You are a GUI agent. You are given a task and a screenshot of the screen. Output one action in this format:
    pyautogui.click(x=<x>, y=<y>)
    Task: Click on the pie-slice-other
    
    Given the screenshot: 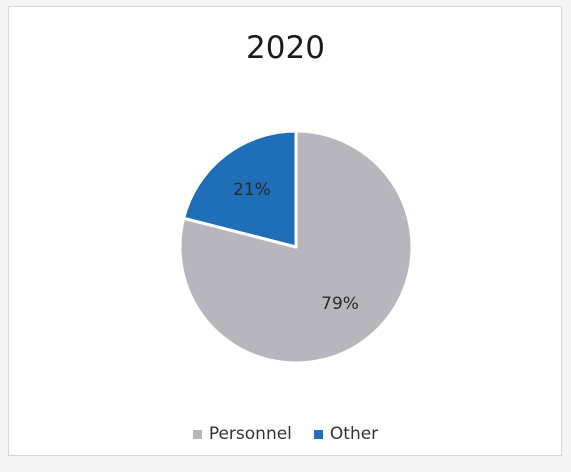 What is the action you would take?
    pyautogui.click(x=240, y=189)
    